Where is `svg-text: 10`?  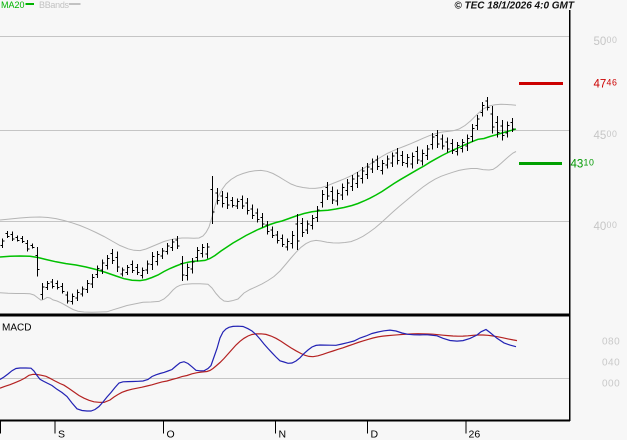
svg-text: 10 is located at coordinates (589, 163).